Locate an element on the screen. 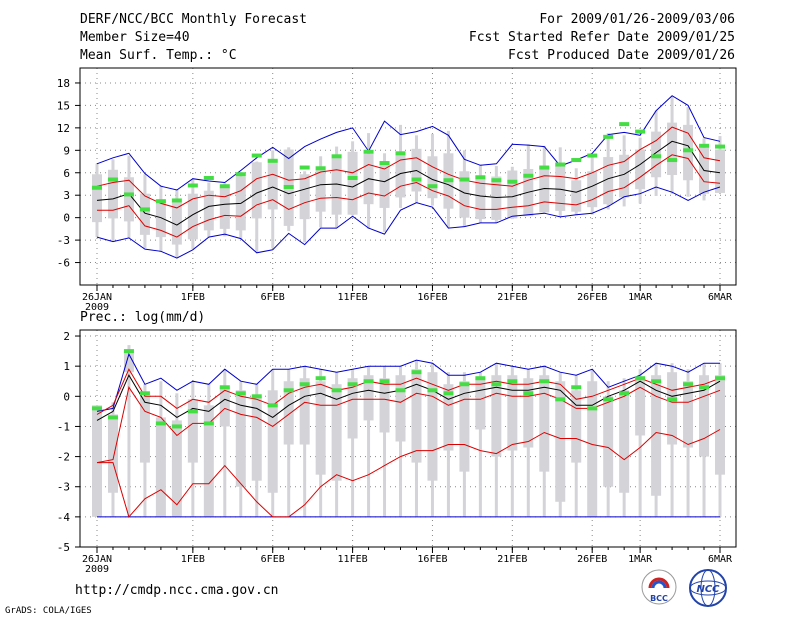  temp-y-tick-label: 18 is located at coordinates (63, 83).